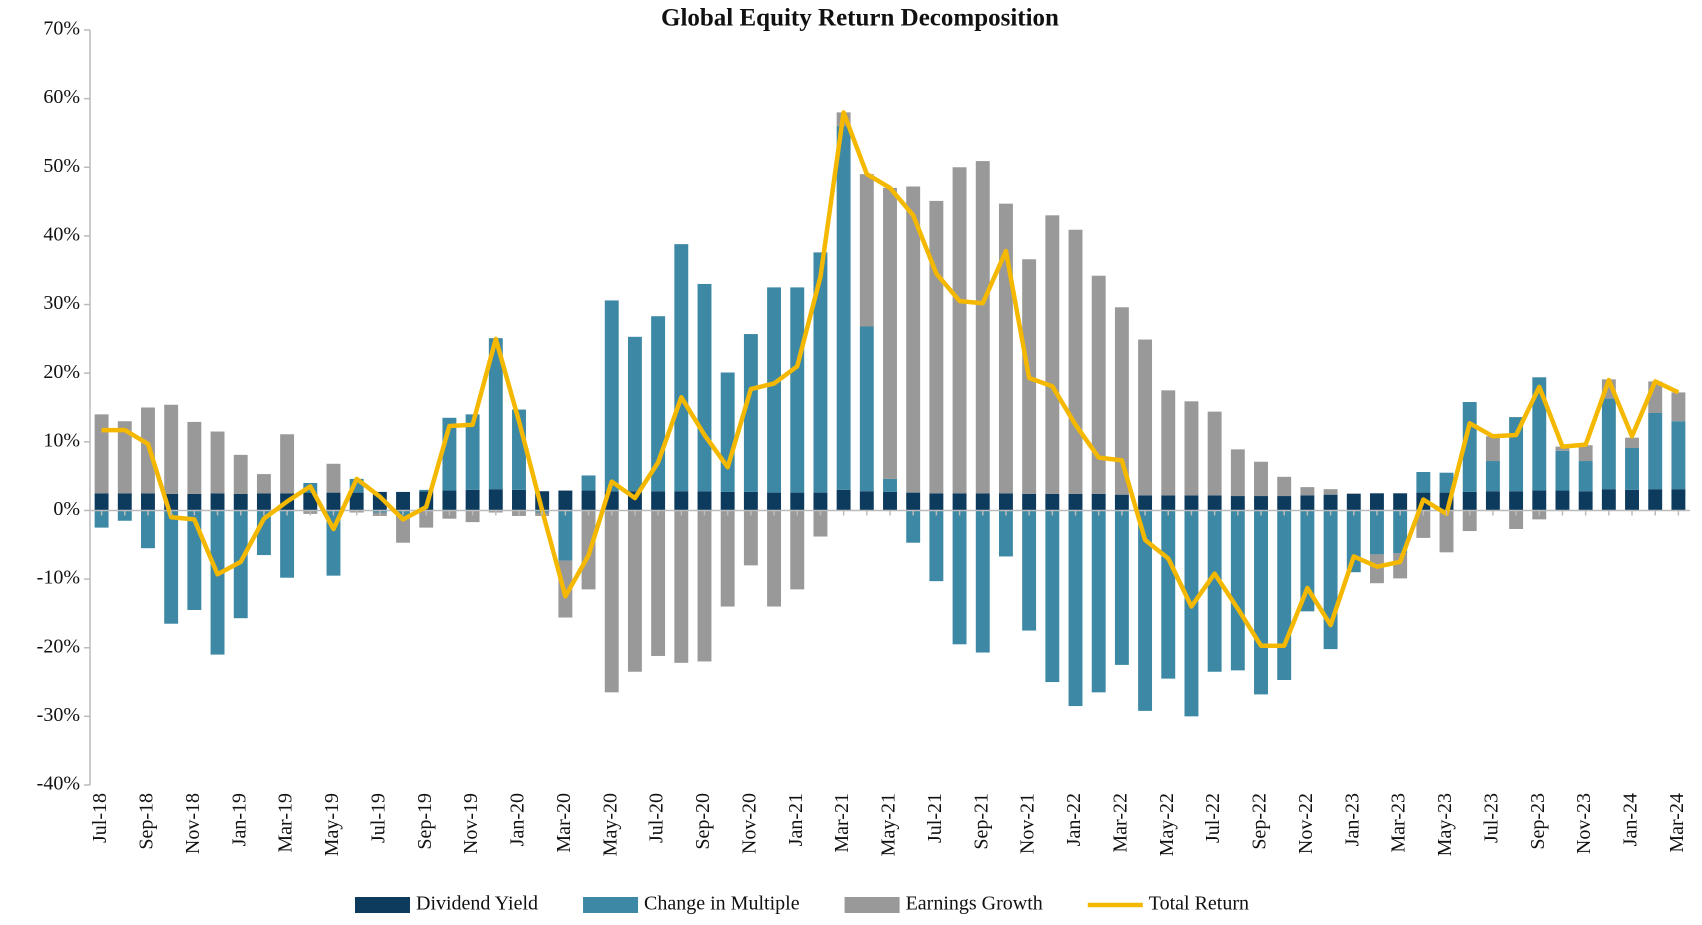 This screenshot has height=925, width=1702. Describe the element at coordinates (1677, 823) in the screenshot. I see `x-tick-label: Mar-24` at that location.